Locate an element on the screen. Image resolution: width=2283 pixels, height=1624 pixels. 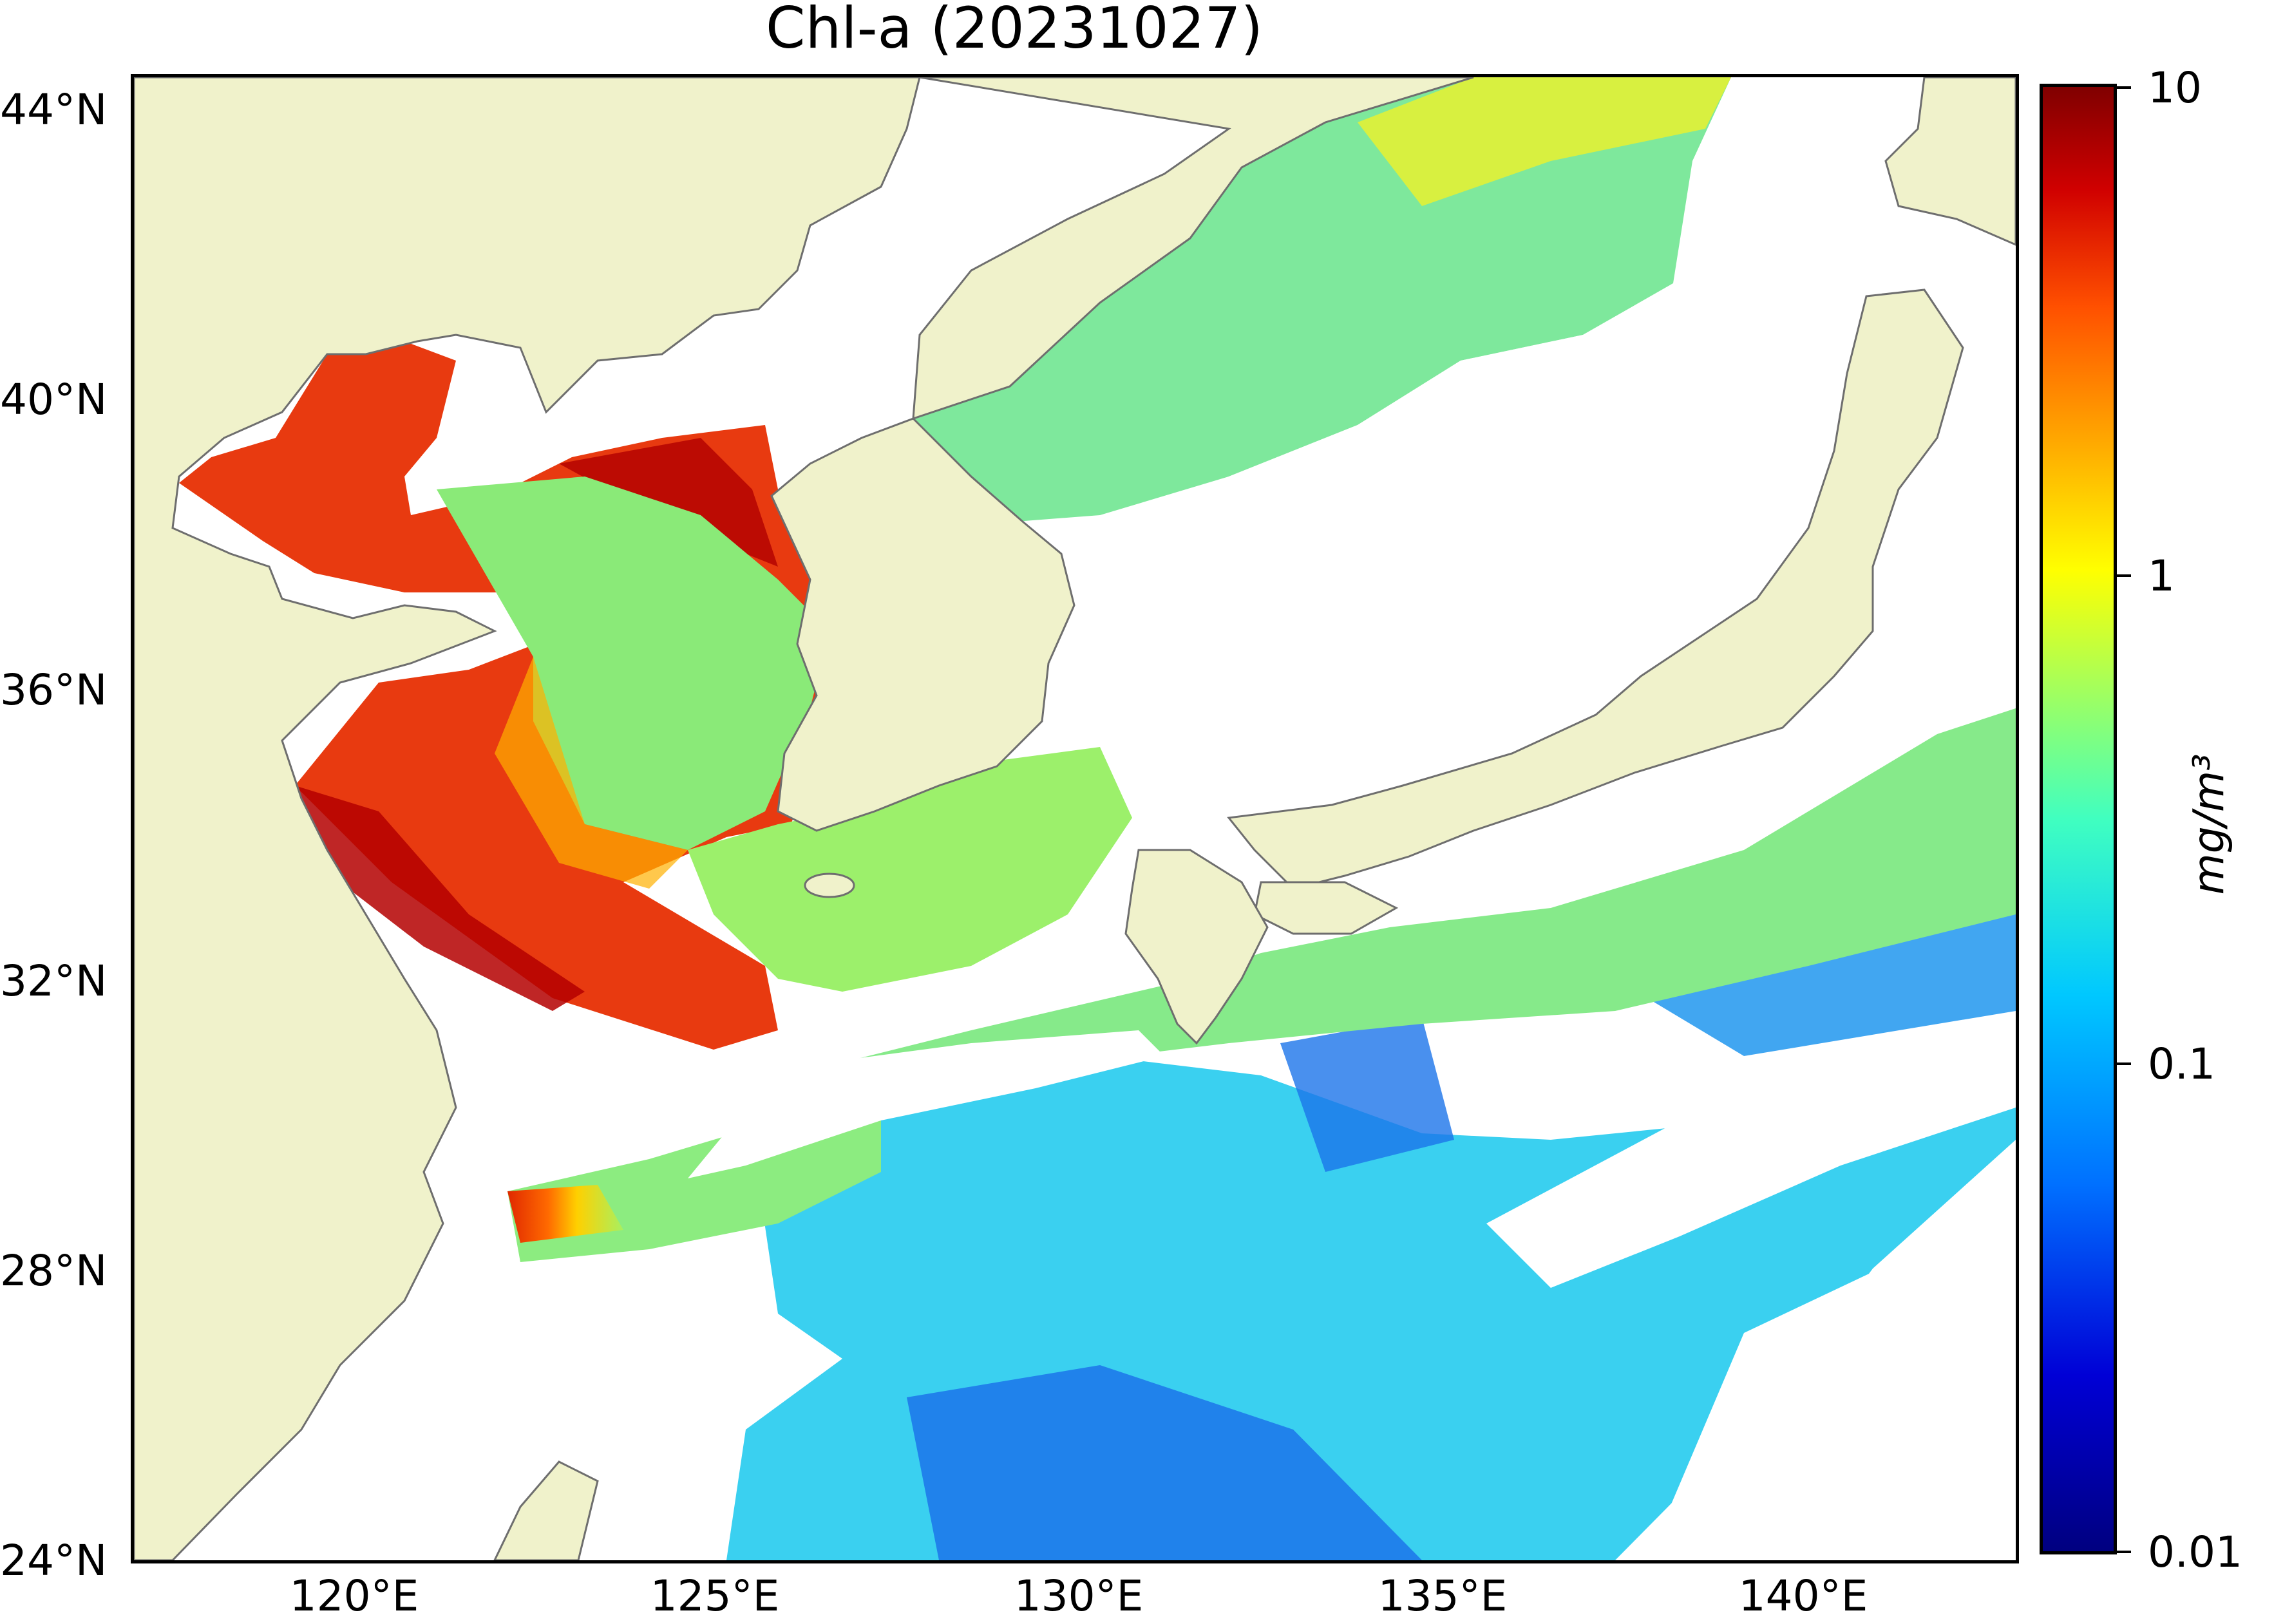
east-china-sea-orange is located at coordinates (565, 1214).